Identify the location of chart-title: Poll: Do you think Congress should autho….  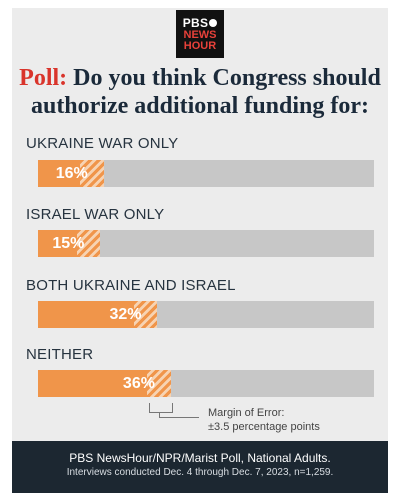
(200, 92).